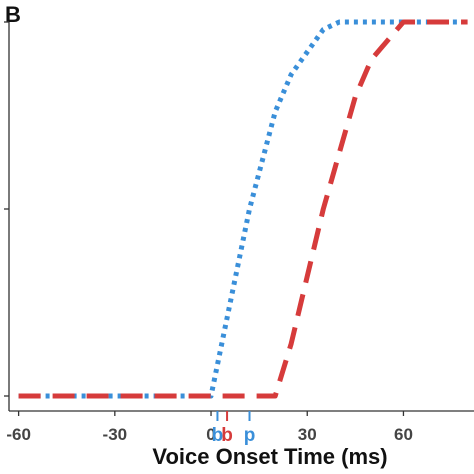  I want to click on marker-label-p-2: p, so click(250, 435).